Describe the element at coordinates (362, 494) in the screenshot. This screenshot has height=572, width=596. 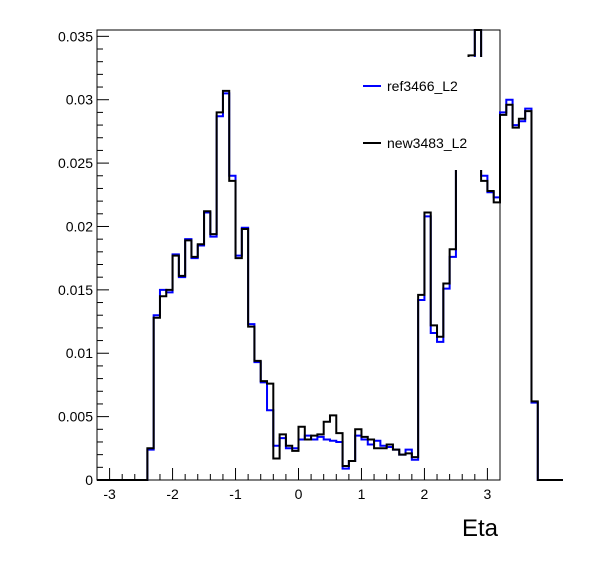
I see `x-tick-label: 1` at that location.